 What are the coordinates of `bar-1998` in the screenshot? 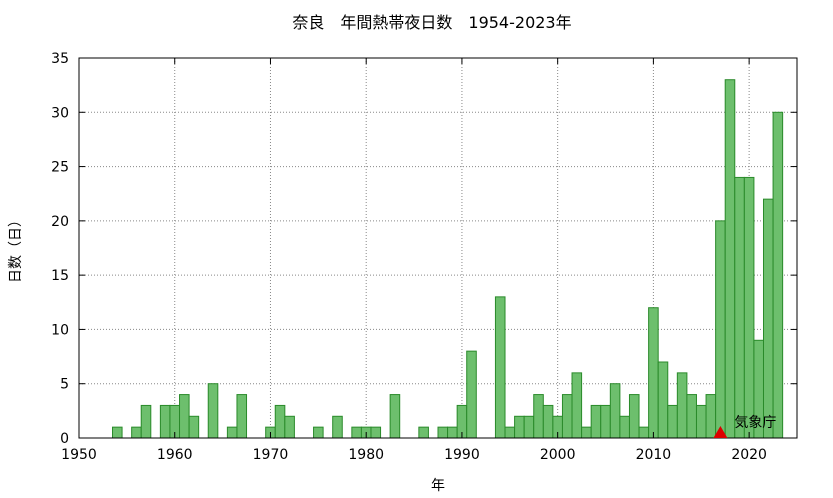 It's located at (538, 416).